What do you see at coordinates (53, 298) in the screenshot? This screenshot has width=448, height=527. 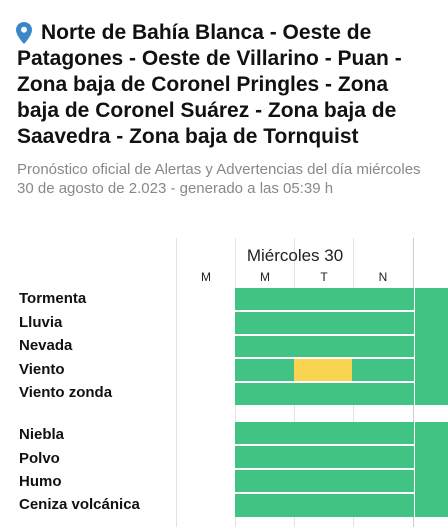 I see `row-label-tormenta: Tormenta` at bounding box center [53, 298].